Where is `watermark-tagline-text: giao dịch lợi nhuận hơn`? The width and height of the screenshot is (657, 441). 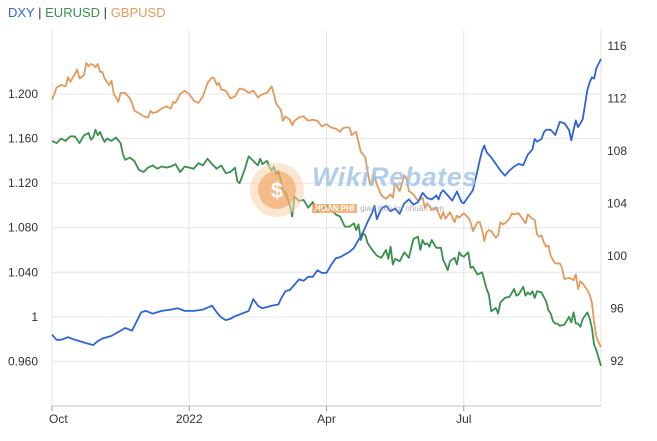
watermark-tagline-text: giao dịch lợi nhuận hơn is located at coordinates (402, 208).